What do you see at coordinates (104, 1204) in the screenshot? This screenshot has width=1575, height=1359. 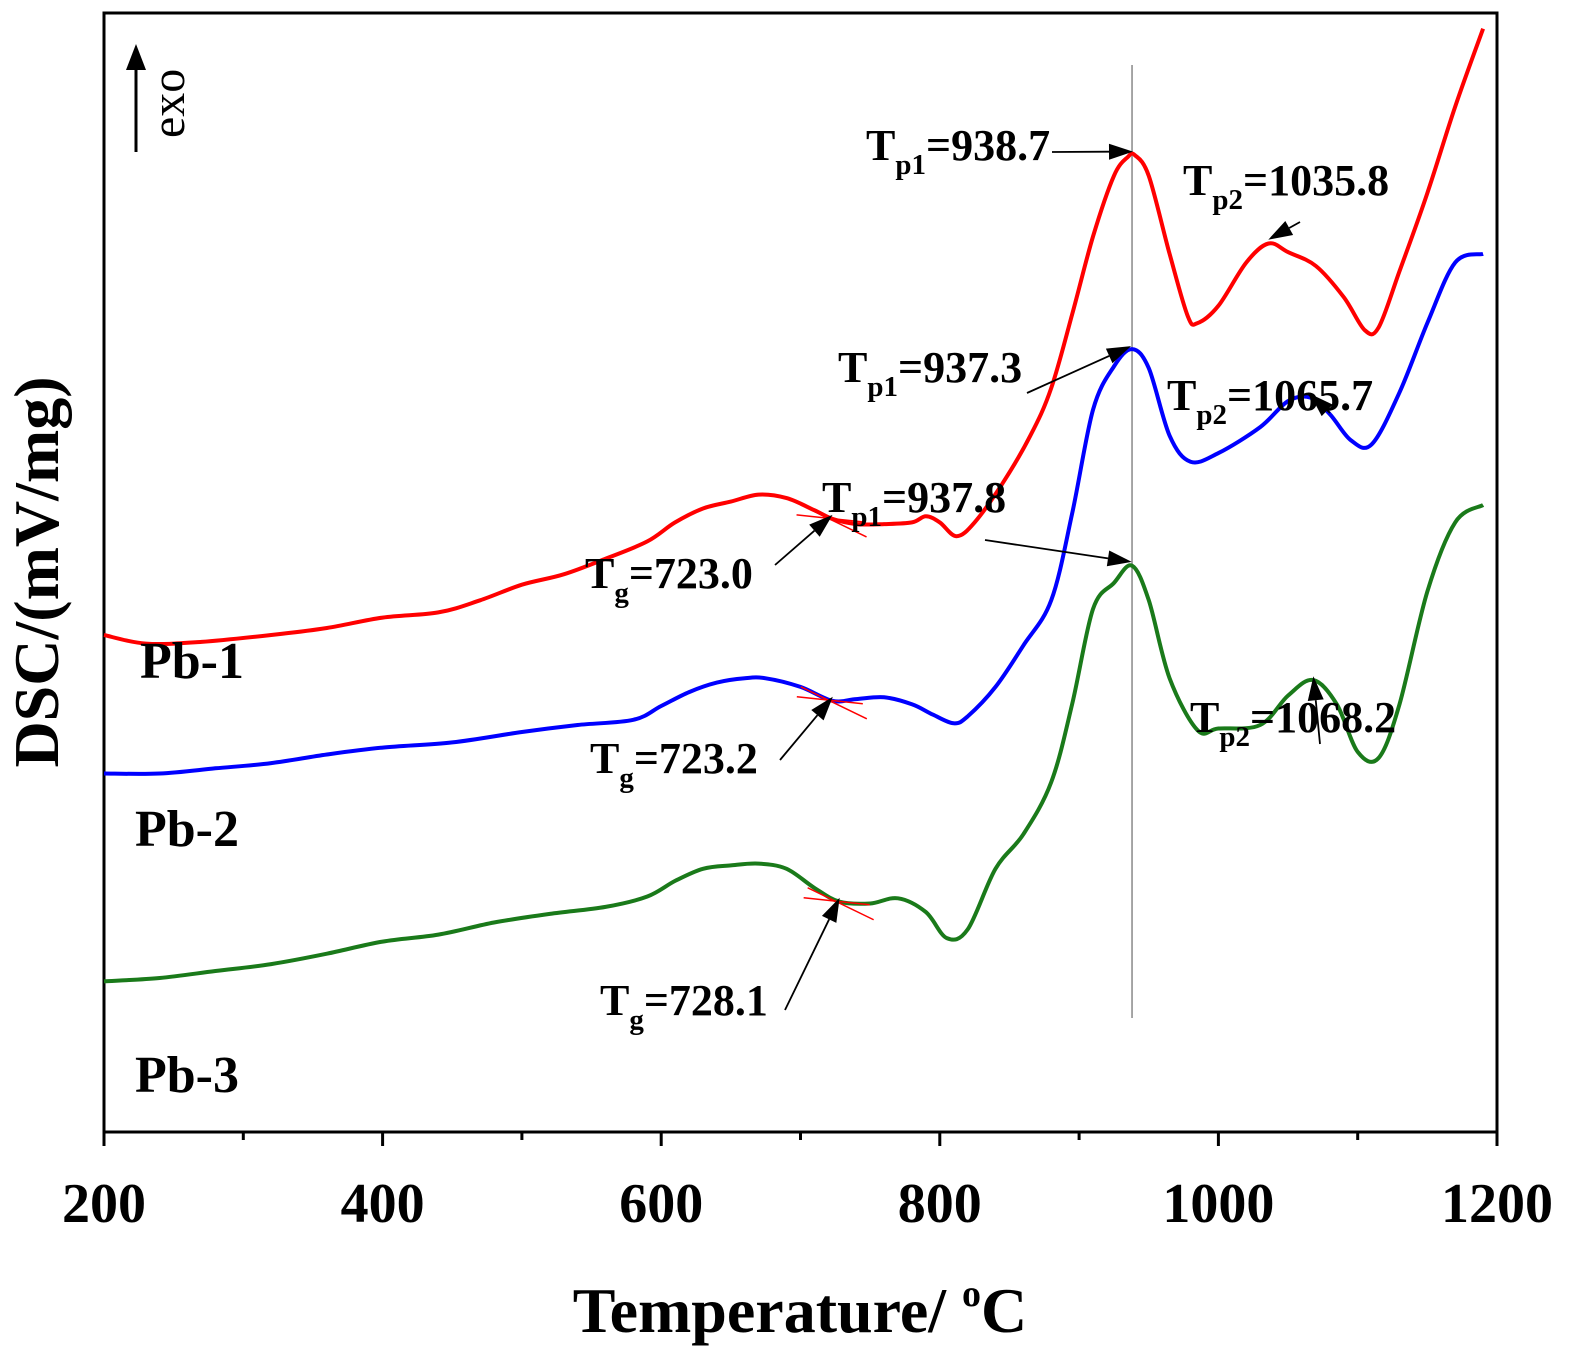 I see `x-tick-label: 200` at bounding box center [104, 1204].